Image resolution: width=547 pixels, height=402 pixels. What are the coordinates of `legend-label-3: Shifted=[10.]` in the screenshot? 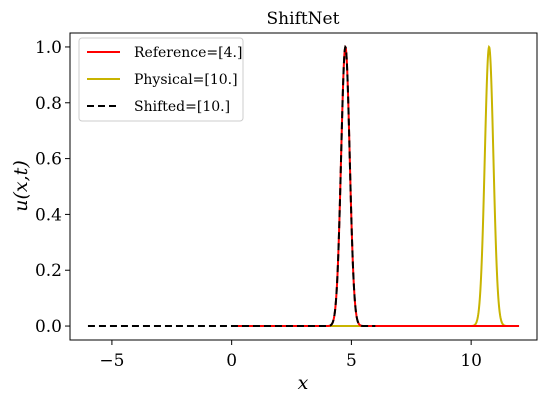 It's located at (182, 107).